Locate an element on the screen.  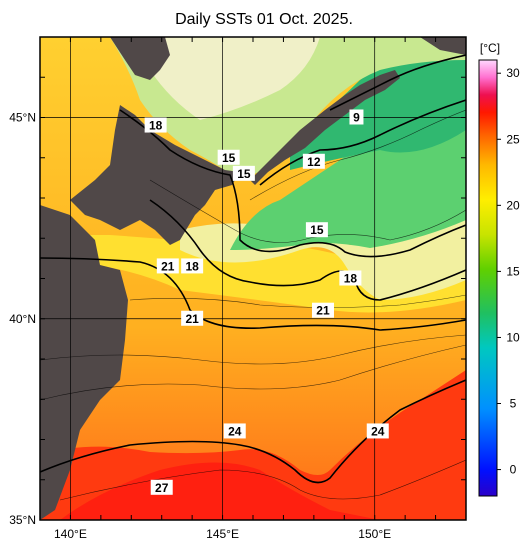
okhotsk-cold-region is located at coordinates (378, 105).